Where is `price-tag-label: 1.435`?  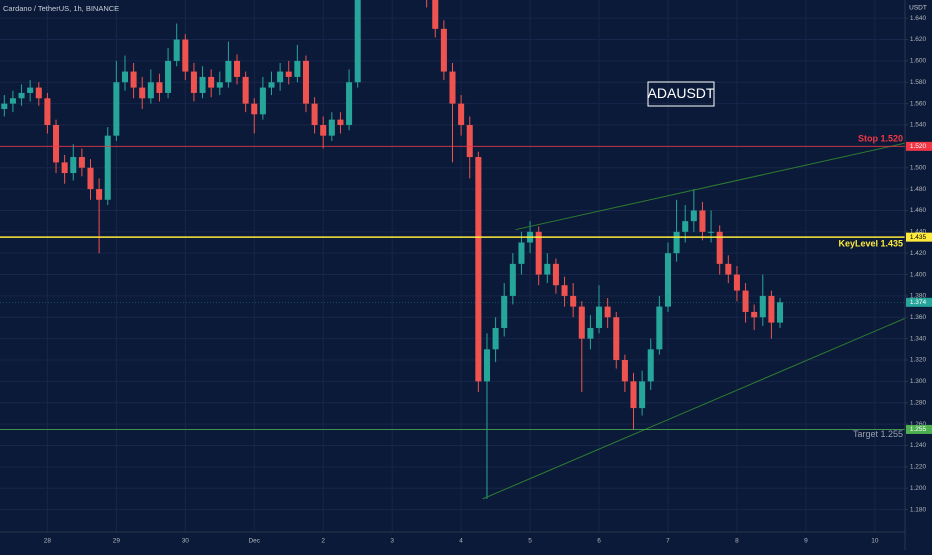 price-tag-label: 1.435 is located at coordinates (918, 237).